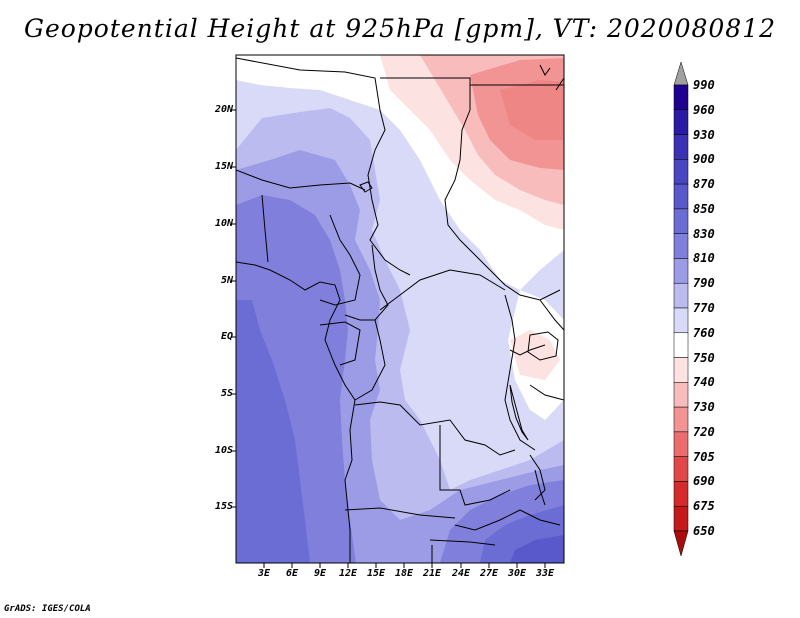 The image size is (800, 618). Describe the element at coordinates (400, 513) in the screenshot. I see `border-angola-namibia` at that location.